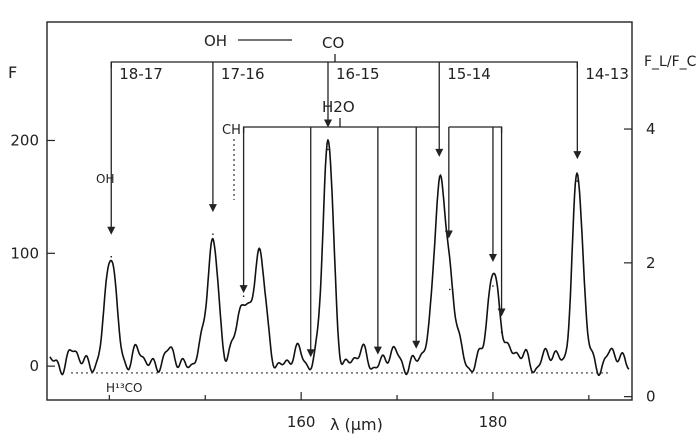 This screenshot has width=700, height=448. What do you see at coordinates (34, 366) in the screenshot?
I see `y-tick-label: 0` at bounding box center [34, 366].